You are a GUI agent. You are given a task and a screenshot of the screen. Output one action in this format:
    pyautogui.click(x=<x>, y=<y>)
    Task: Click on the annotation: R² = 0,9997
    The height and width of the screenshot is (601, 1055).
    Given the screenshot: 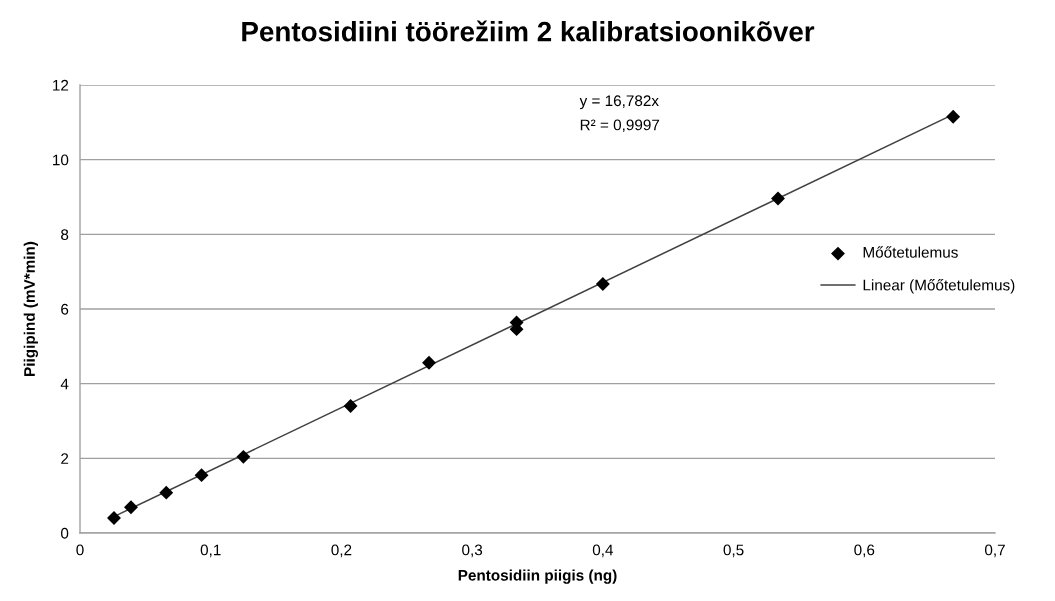 What is the action you would take?
    pyautogui.click(x=620, y=126)
    